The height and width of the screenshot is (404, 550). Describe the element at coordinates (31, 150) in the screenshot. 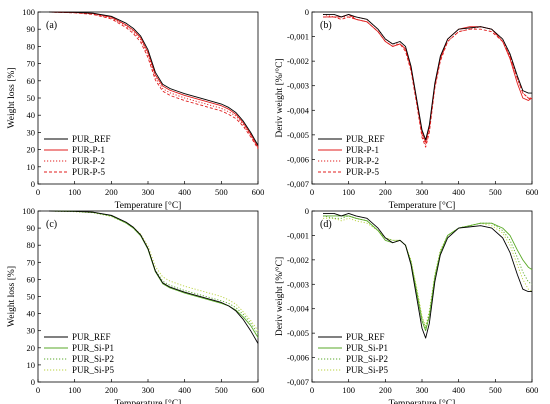

I see `y-tick-label: 20` at that location.